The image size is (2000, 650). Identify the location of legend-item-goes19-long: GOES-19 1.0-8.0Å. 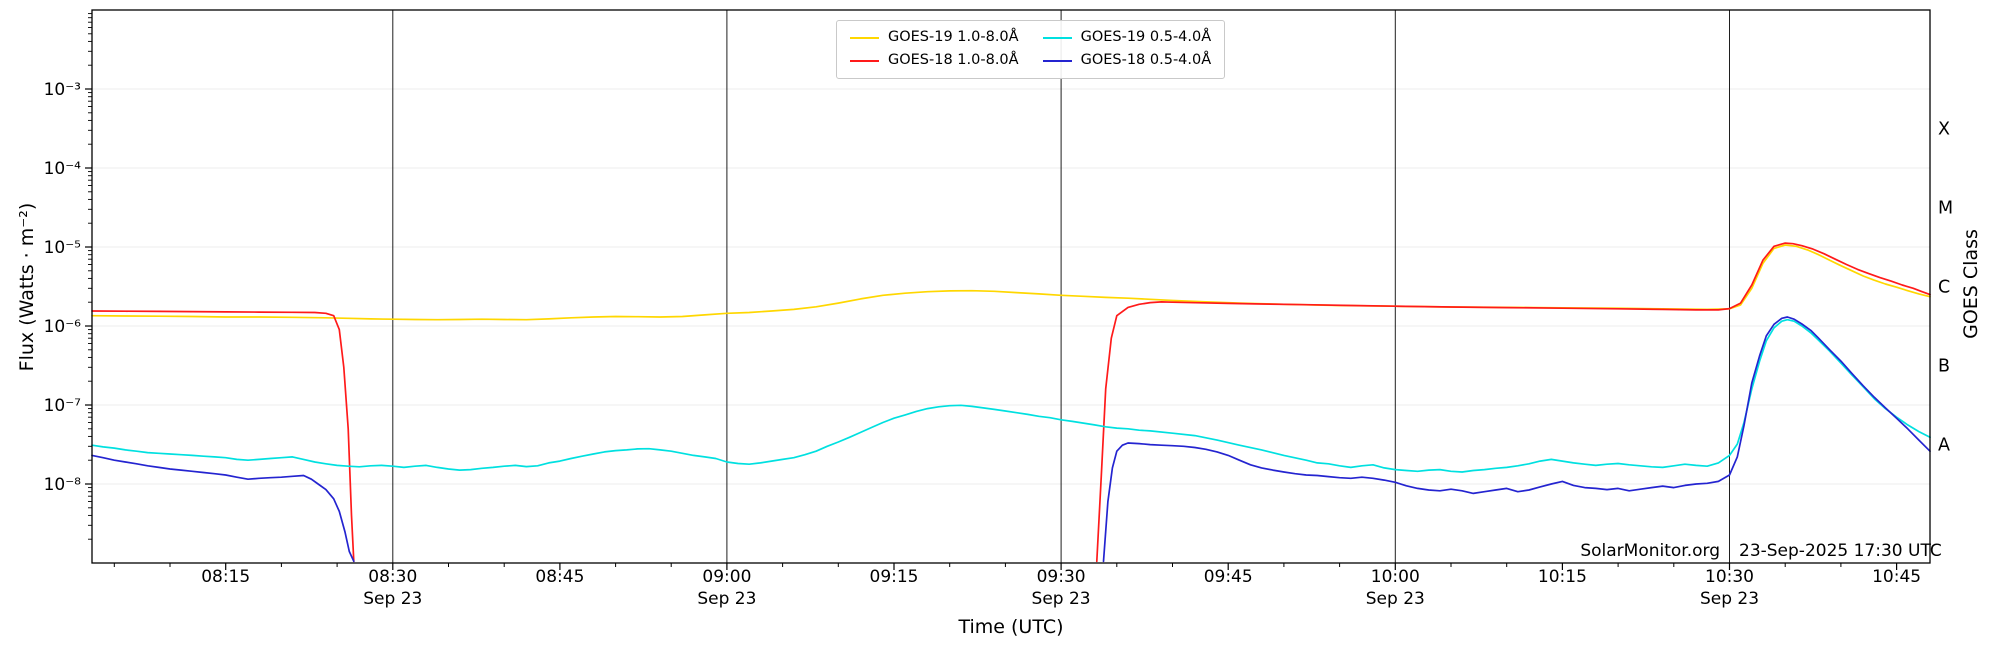
(934, 37).